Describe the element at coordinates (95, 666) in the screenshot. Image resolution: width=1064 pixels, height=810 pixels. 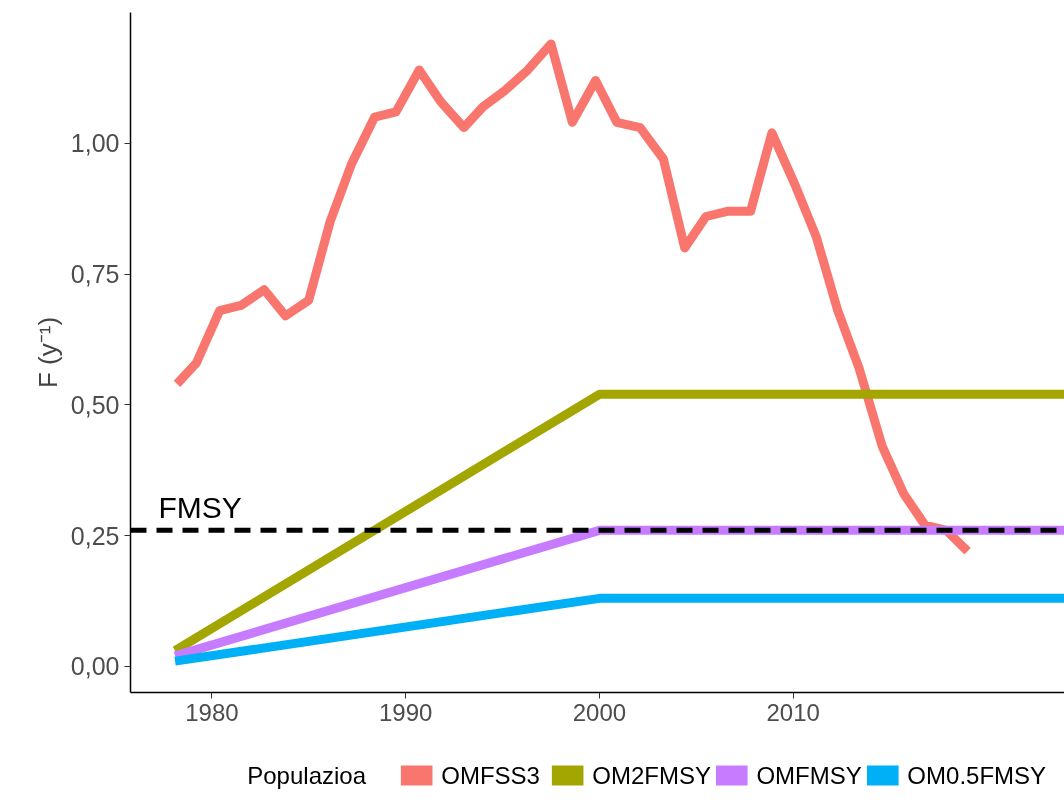
I see `y-tick-label: 0,00` at that location.